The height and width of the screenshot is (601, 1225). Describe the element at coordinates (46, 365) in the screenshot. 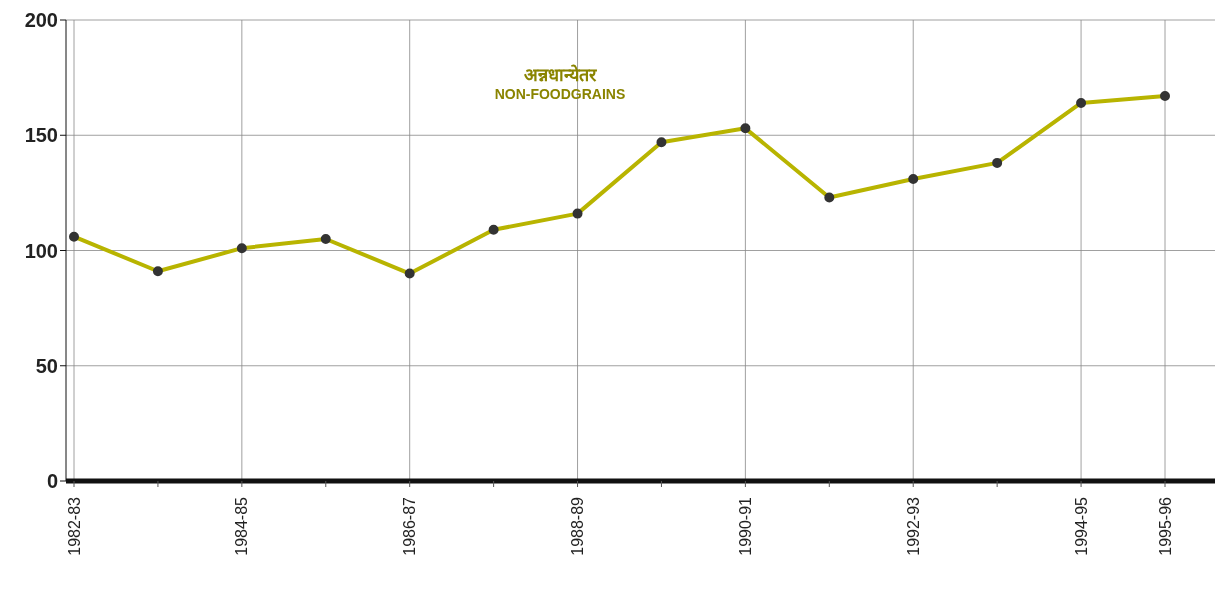

I see `y-tick-label: 50` at that location.